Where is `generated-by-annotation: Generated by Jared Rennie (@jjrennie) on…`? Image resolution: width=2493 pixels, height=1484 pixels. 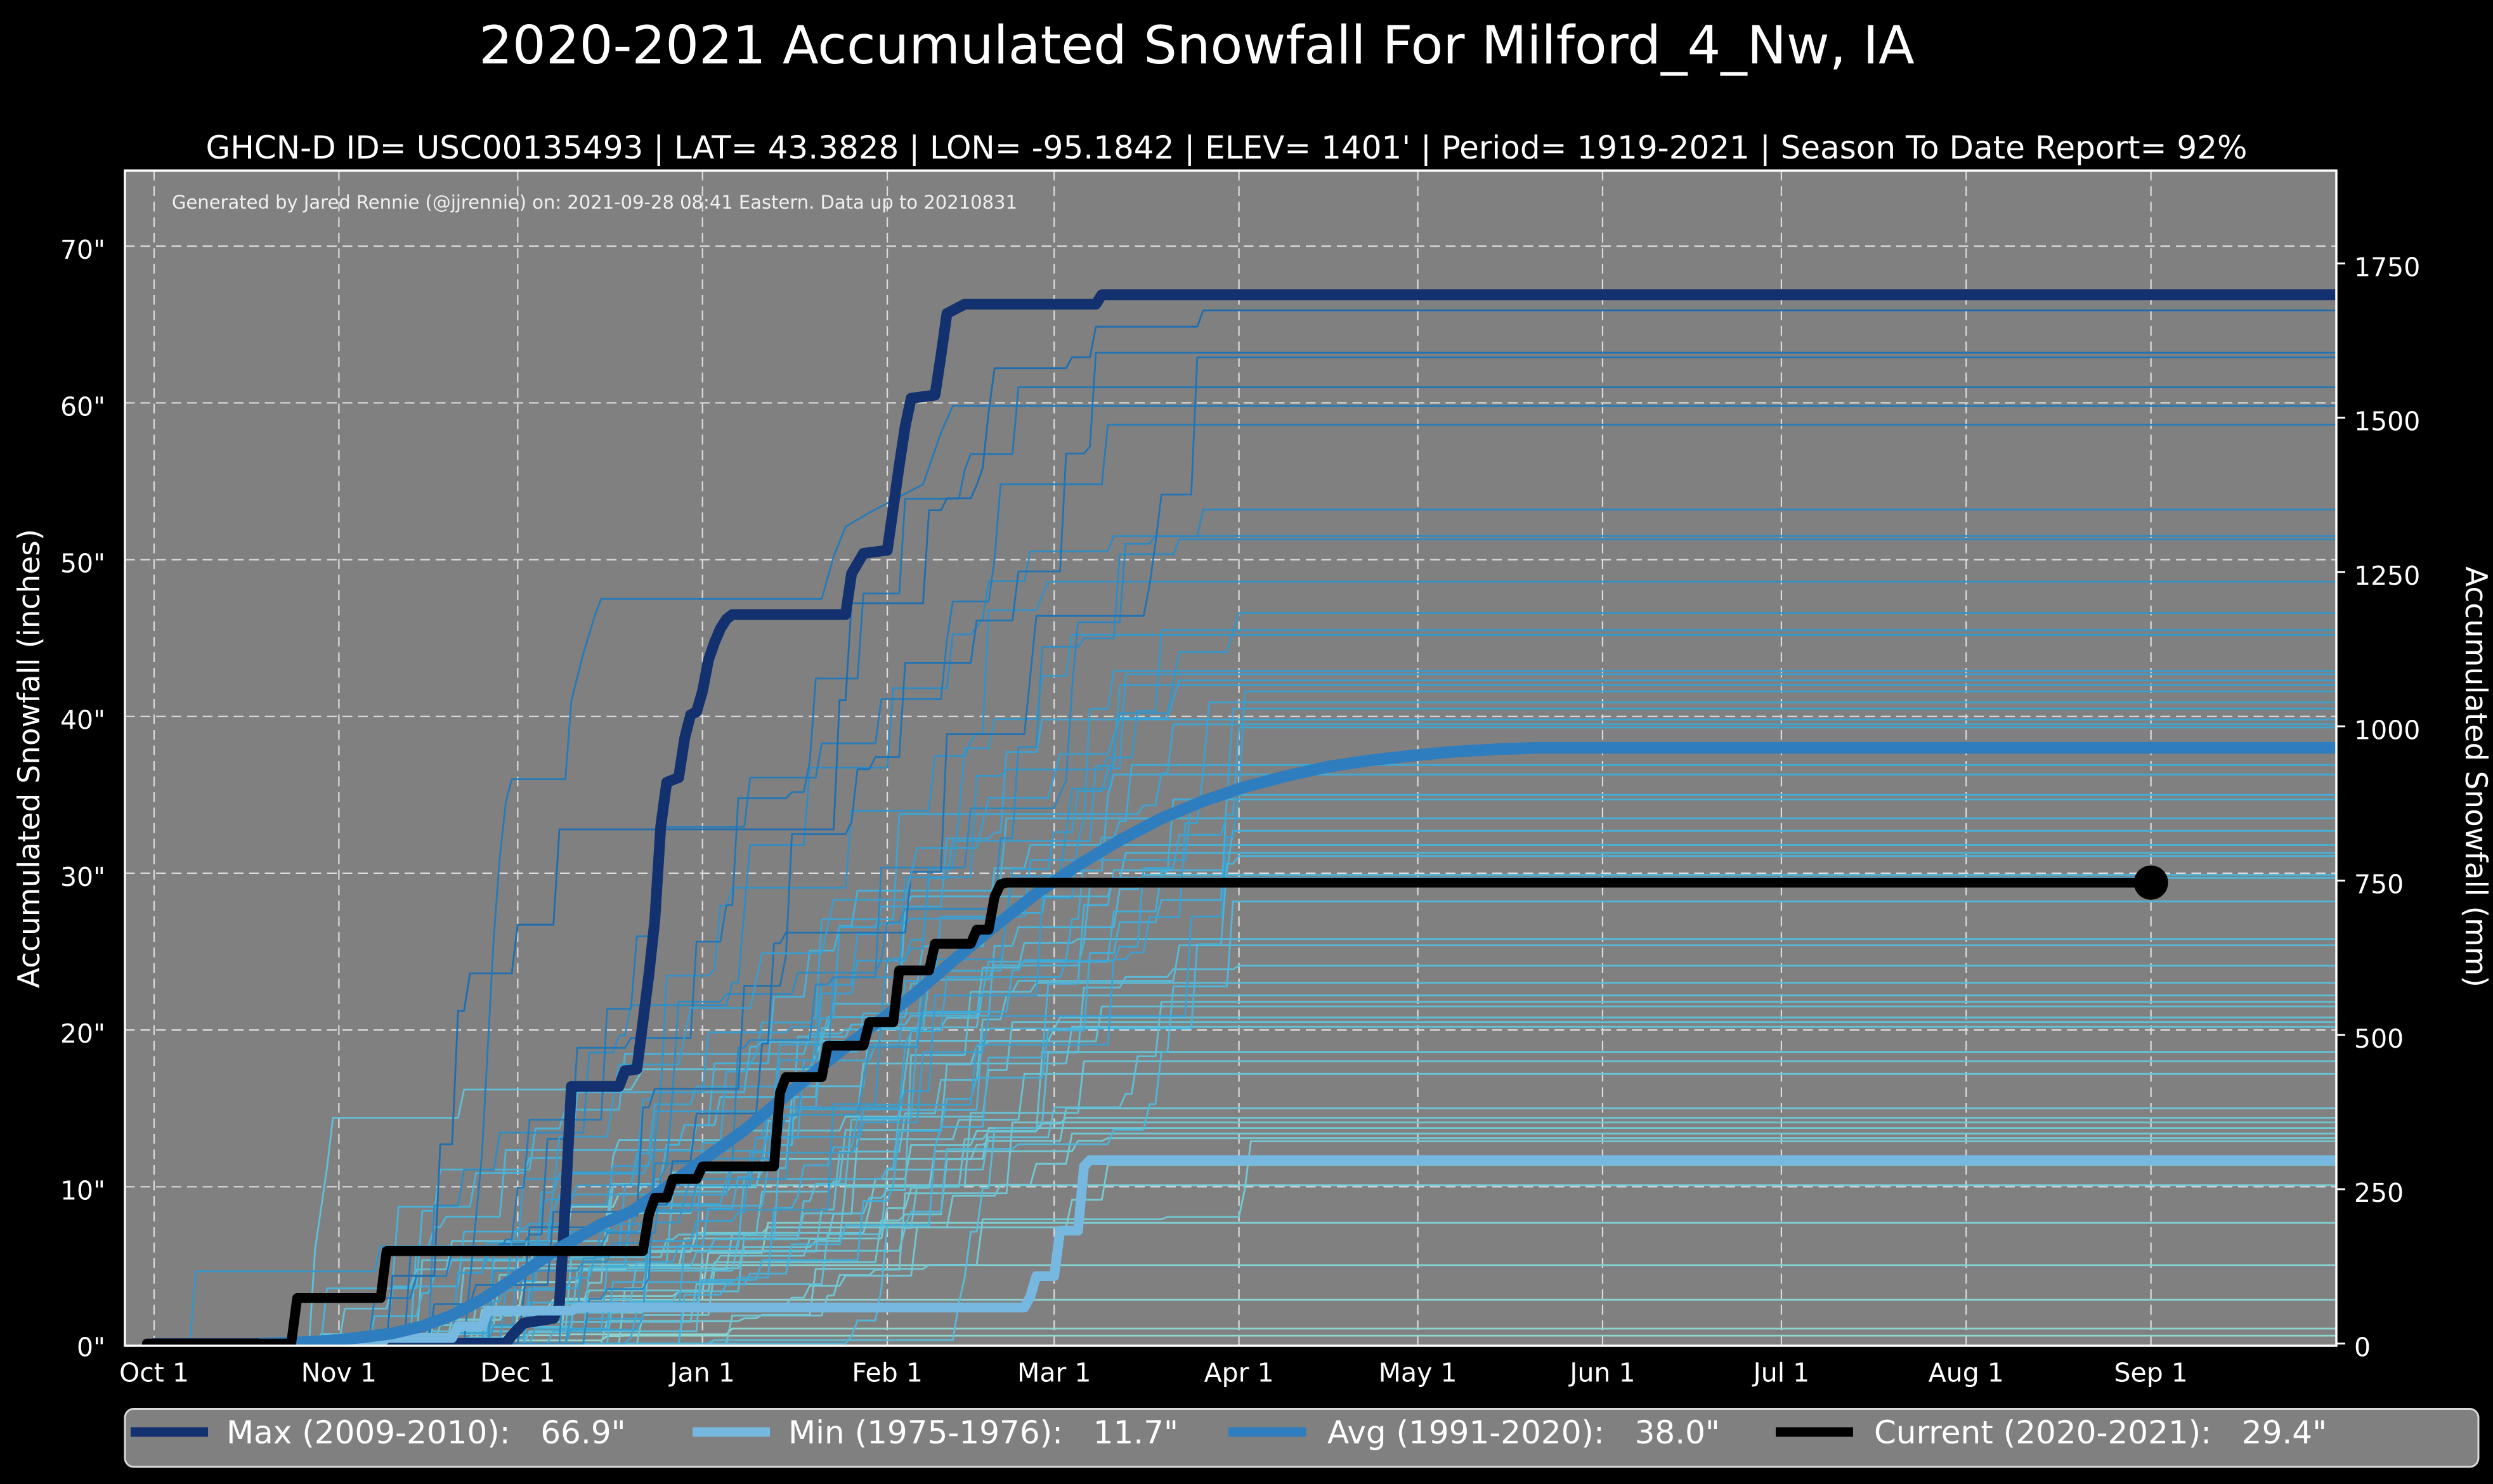
generated-by-annotation: Generated by Jared Rennie (@jjrennie) on… is located at coordinates (594, 202).